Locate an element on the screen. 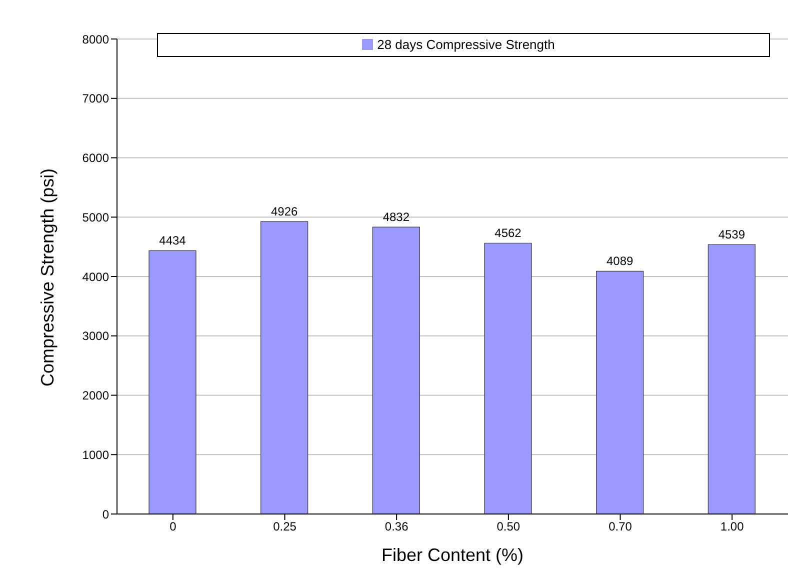 This screenshot has height=581, width=798. data-label: 4926 is located at coordinates (284, 211).